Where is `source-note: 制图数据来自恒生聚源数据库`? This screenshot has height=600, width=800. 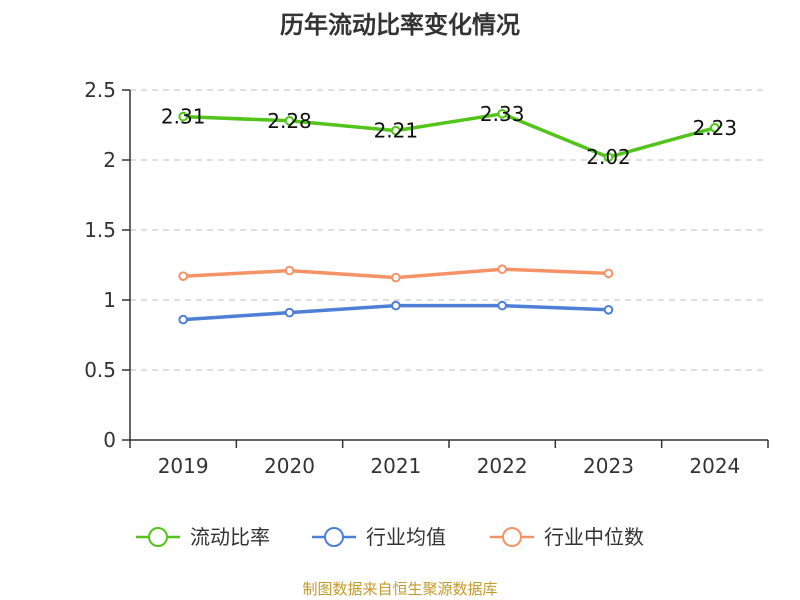 source-note: 制图数据来自恒生聚源数据库 is located at coordinates (399, 589).